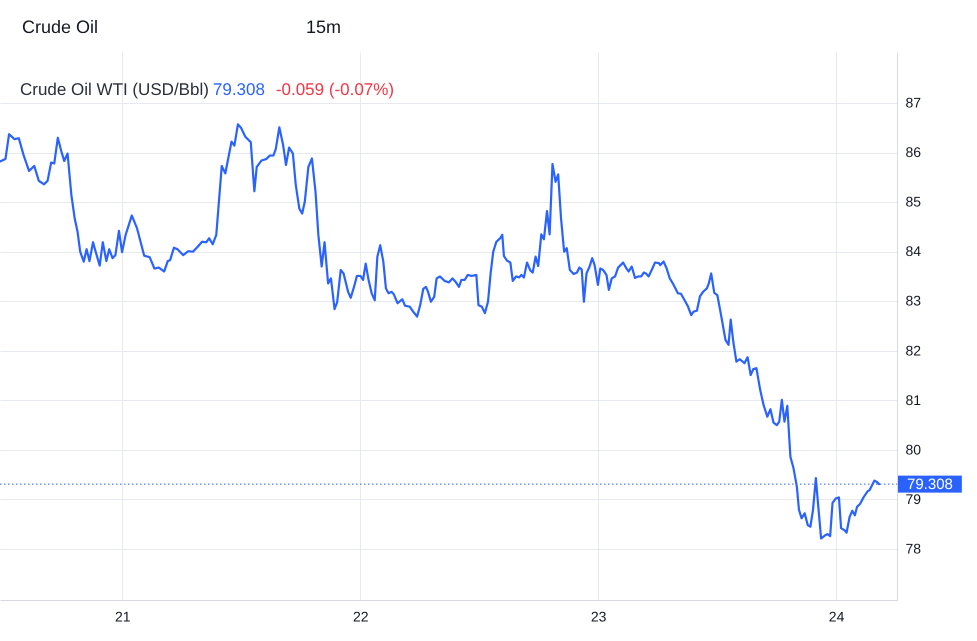 The image size is (977, 641). I want to click on ref-line-label: 79.308, so click(929, 485).